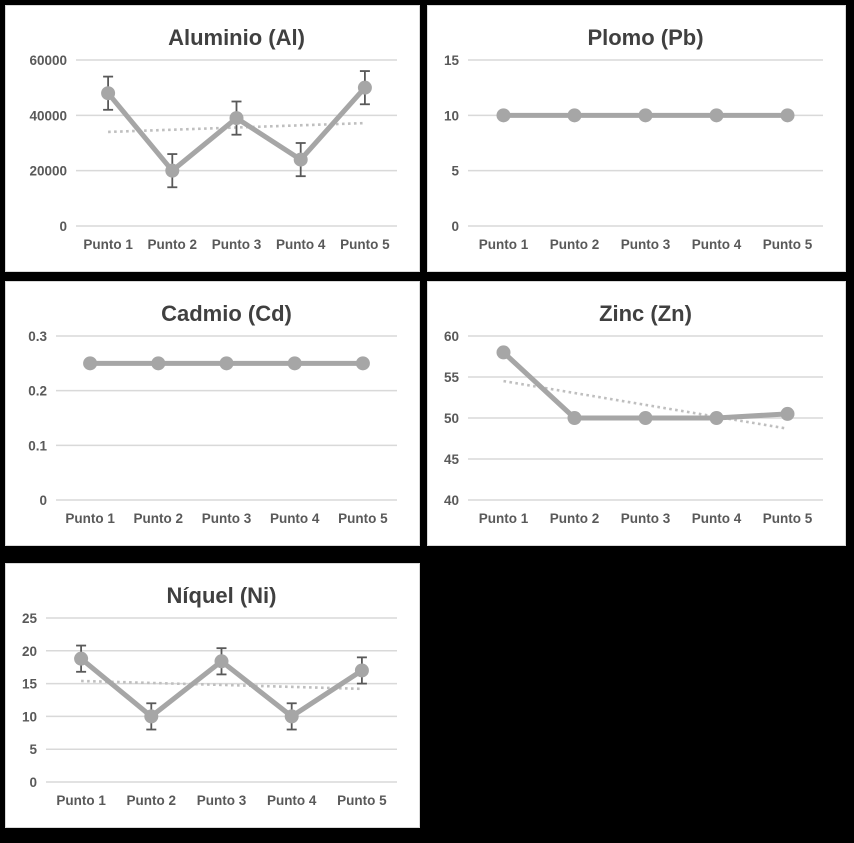 This screenshot has width=854, height=843. What do you see at coordinates (30, 618) in the screenshot?
I see `y-tick-label: 25` at bounding box center [30, 618].